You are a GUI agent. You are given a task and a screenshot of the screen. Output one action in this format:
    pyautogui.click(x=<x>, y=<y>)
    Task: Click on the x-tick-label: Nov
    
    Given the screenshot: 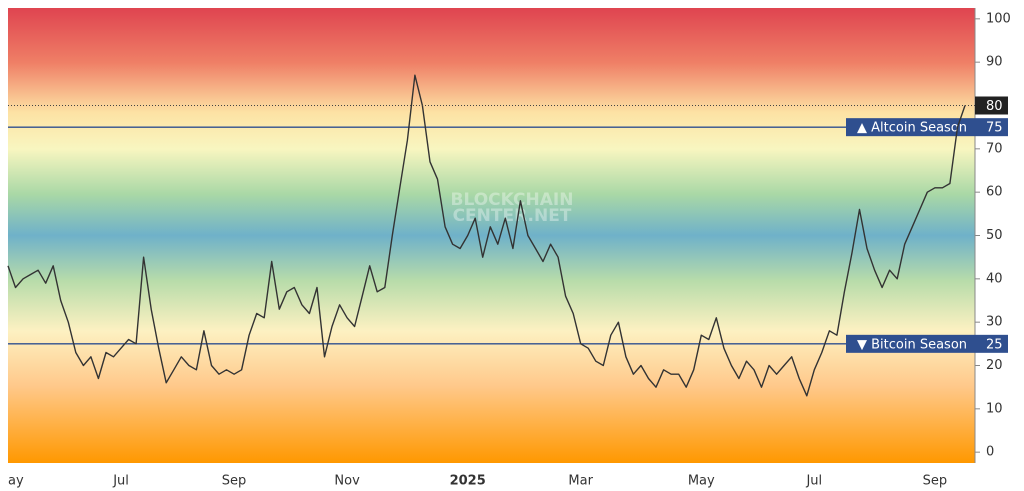 What is the action you would take?
    pyautogui.click(x=347, y=481)
    